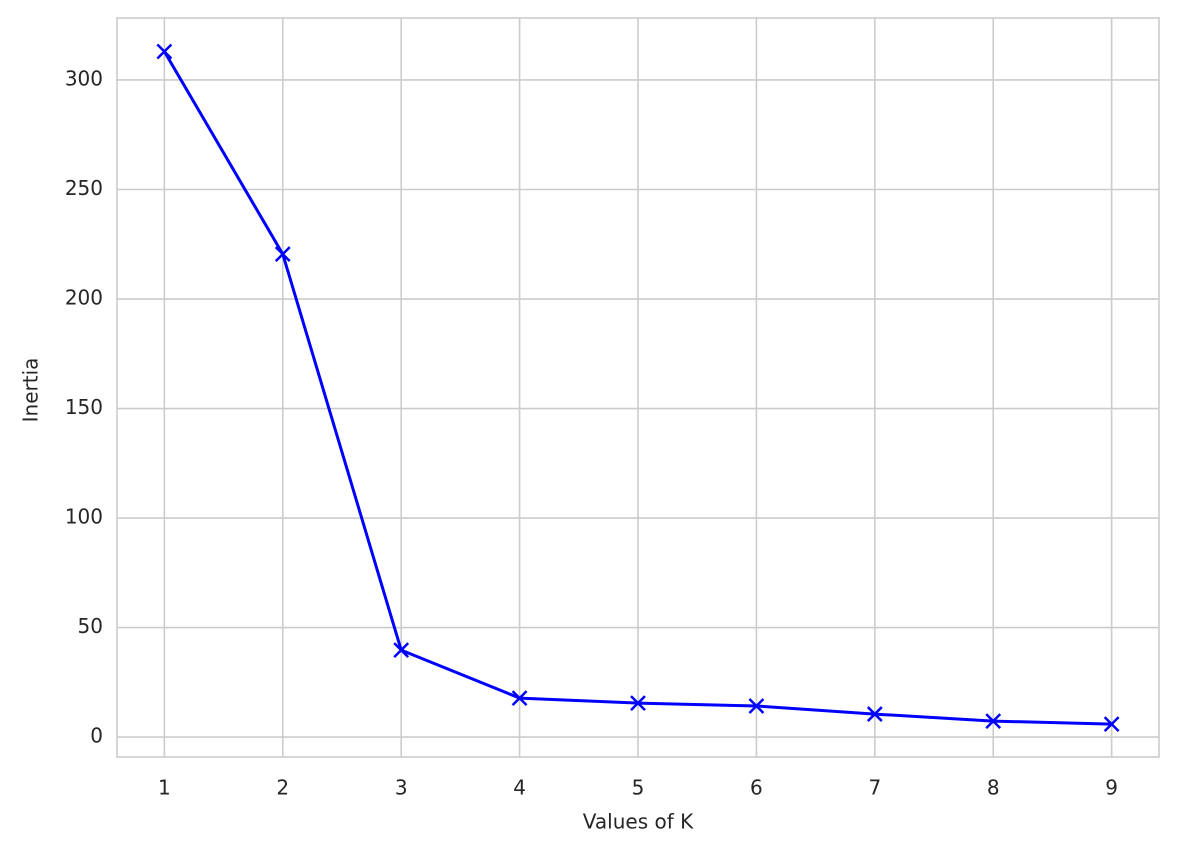 The height and width of the screenshot is (854, 1177). Describe the element at coordinates (401, 788) in the screenshot. I see `x-tick-label: 3` at that location.